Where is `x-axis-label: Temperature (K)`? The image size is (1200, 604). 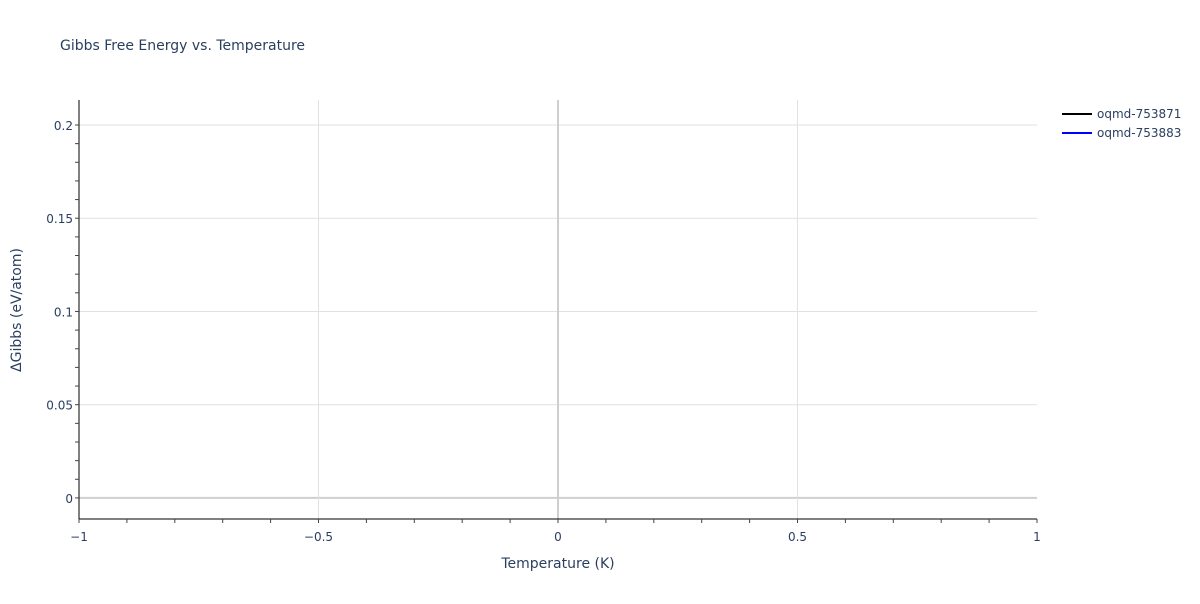
x-axis-label: Temperature (K) is located at coordinates (557, 564).